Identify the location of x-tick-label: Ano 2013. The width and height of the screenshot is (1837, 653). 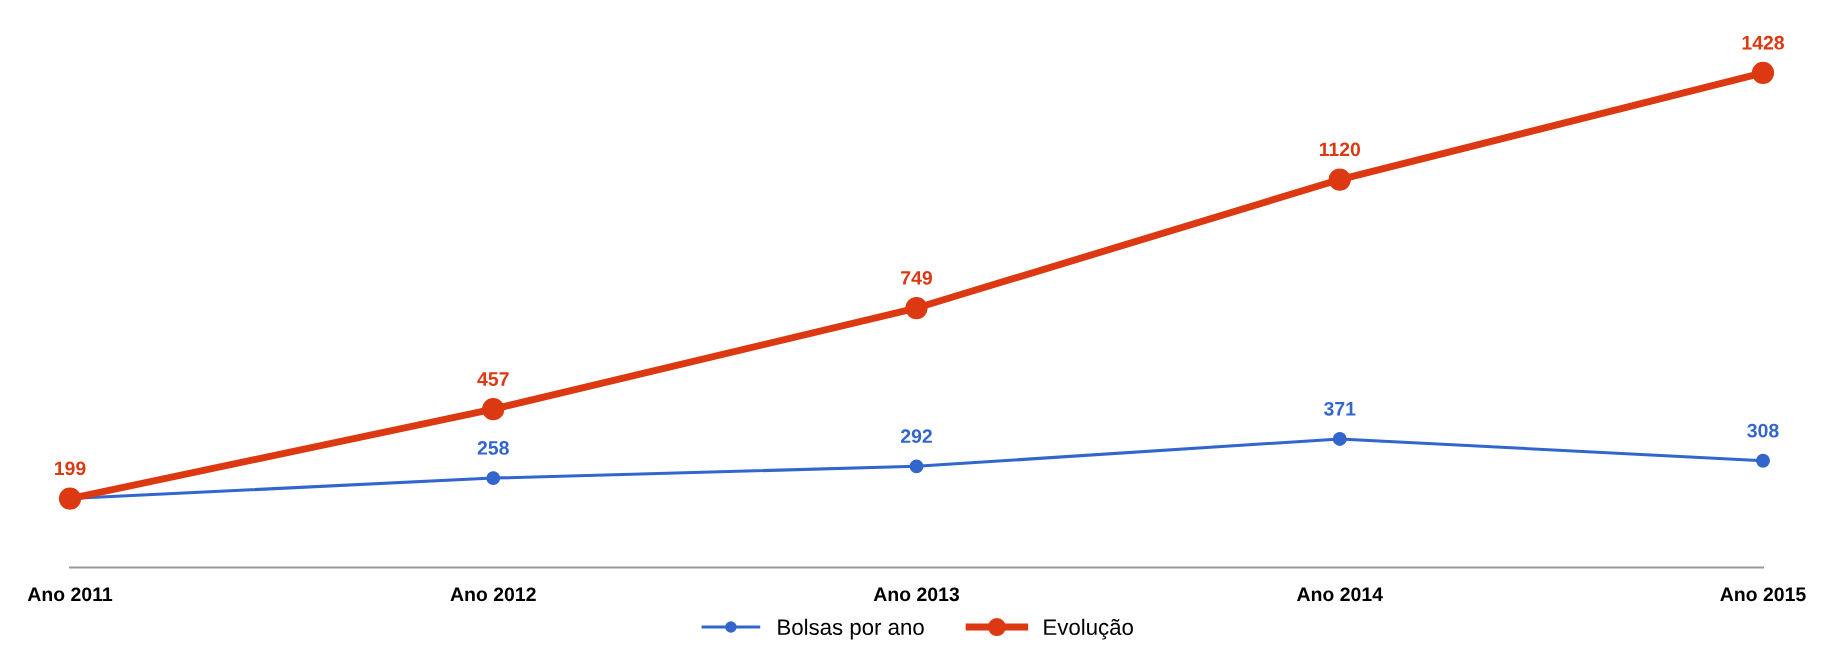
(916, 594).